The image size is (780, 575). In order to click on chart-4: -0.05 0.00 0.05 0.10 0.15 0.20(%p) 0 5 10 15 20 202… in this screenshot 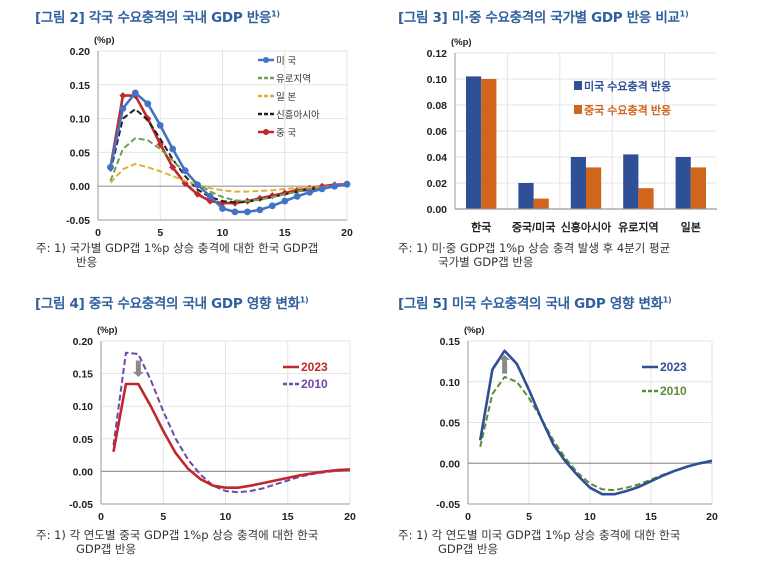, I will do `click(212, 424)`.